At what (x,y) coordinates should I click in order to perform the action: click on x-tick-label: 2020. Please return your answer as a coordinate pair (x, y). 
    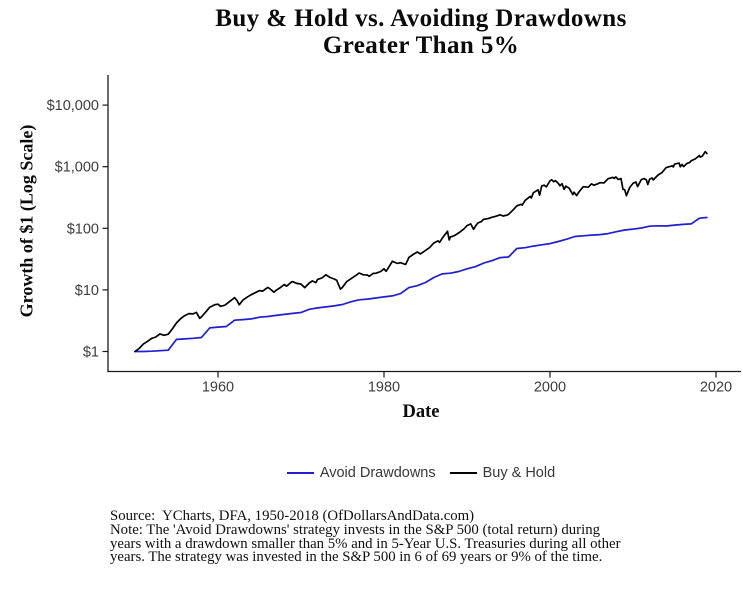
    Looking at the image, I should click on (716, 388).